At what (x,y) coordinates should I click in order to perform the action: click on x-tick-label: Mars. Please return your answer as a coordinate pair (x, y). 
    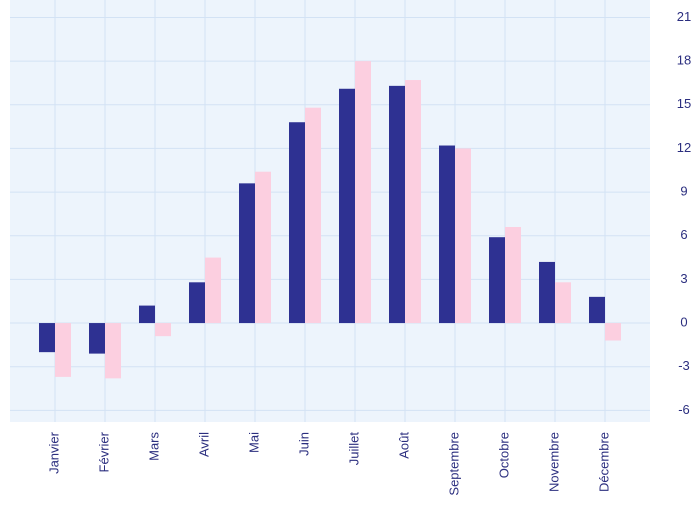
    Looking at the image, I should click on (153, 446).